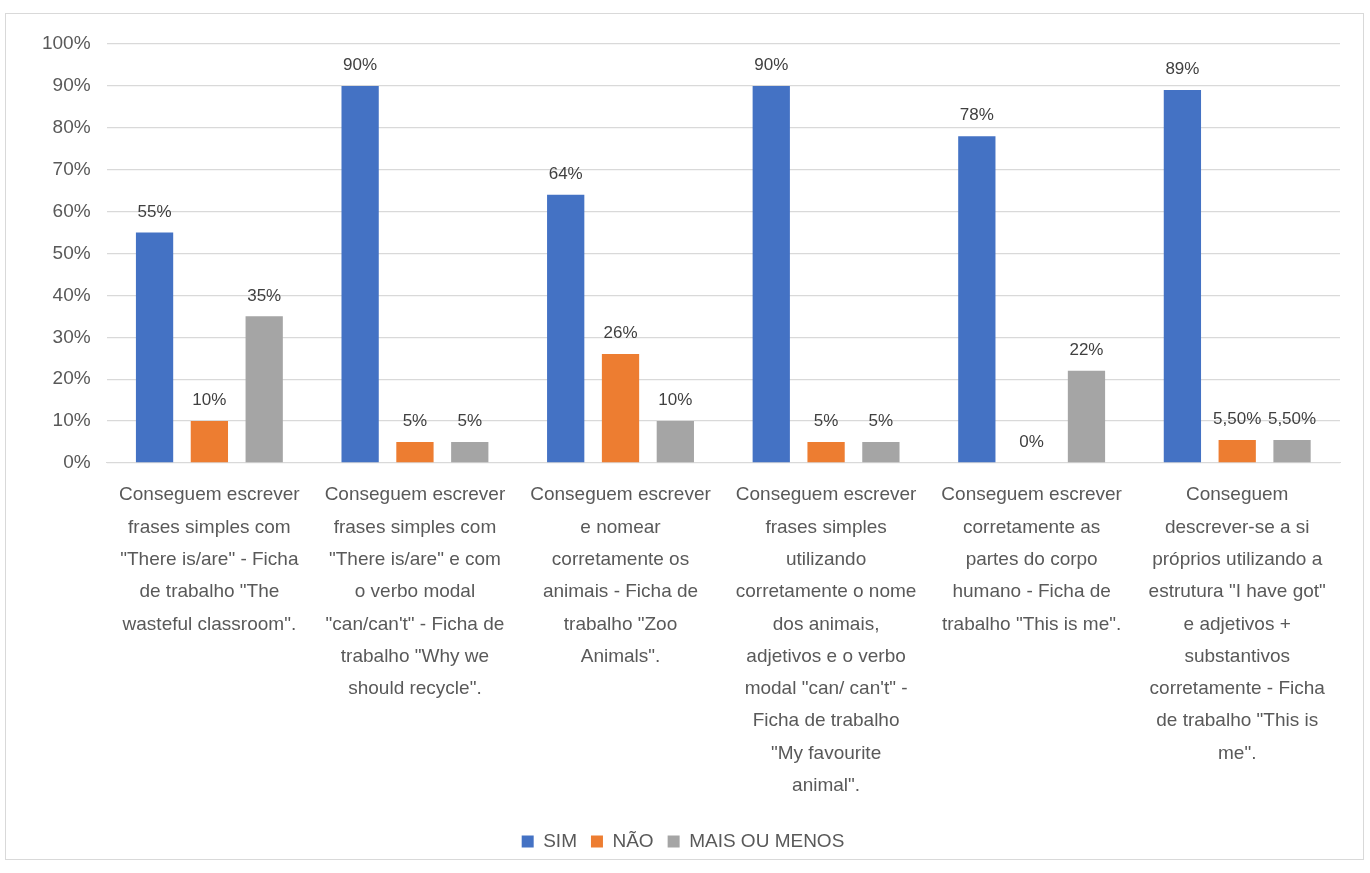 The height and width of the screenshot is (873, 1370). What do you see at coordinates (71, 336) in the screenshot?
I see `y-tick-label: 30%` at bounding box center [71, 336].